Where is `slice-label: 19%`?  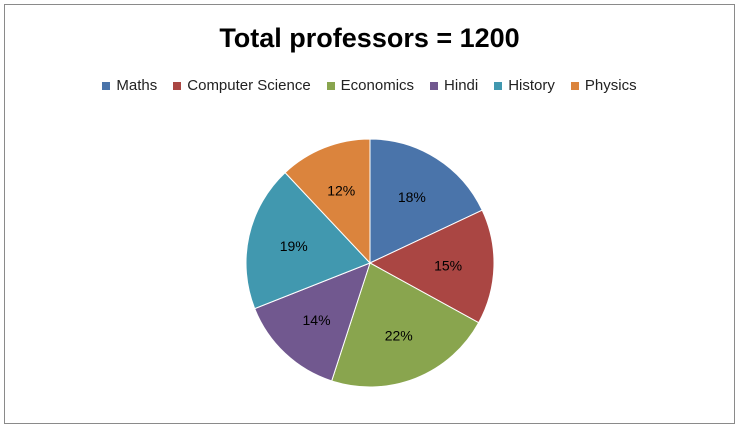 slice-label: 19% is located at coordinates (294, 246).